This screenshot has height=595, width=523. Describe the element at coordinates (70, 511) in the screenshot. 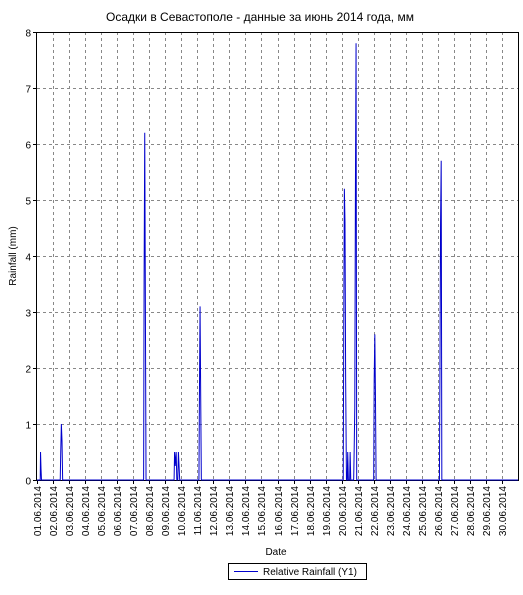

I see `x-tick-label: 03.06.2014` at that location.